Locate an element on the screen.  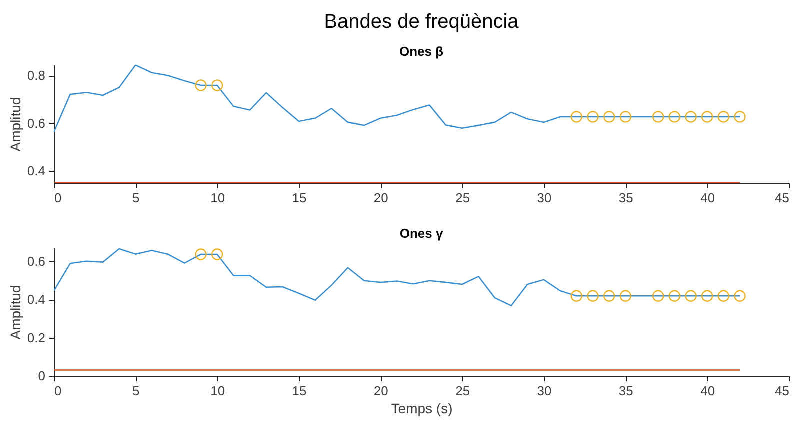
chart-title: Bandes de freqüència is located at coordinates (422, 22).